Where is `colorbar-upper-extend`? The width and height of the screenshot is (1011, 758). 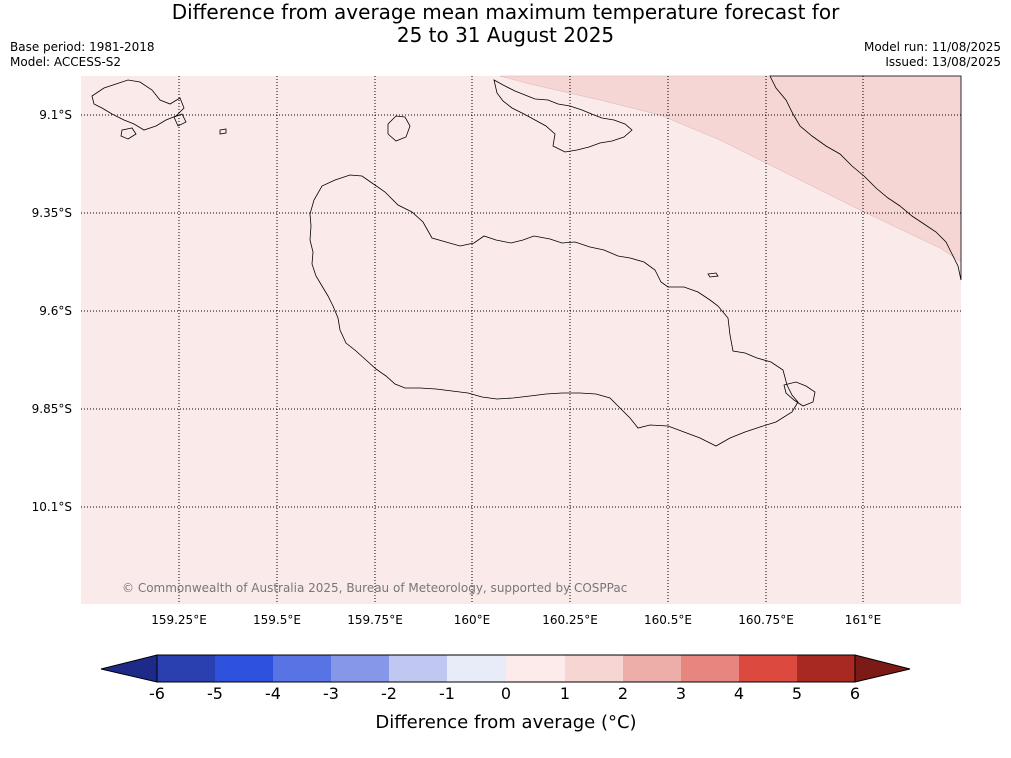 colorbar-upper-extend is located at coordinates (882, 668).